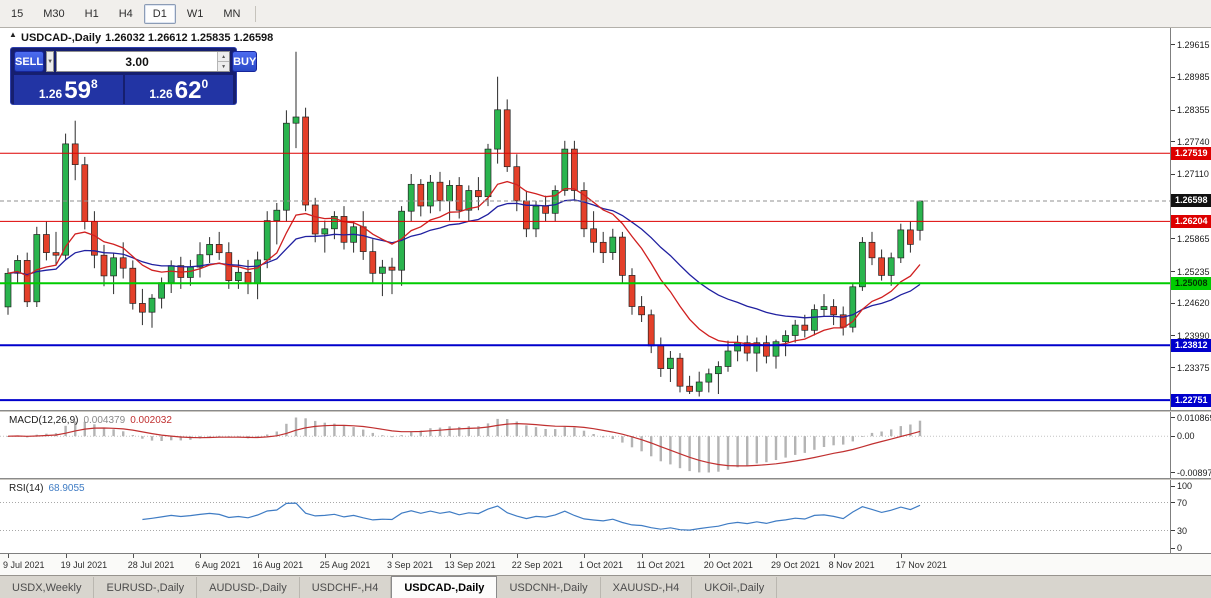 Image resolution: width=1211 pixels, height=598 pixels. Describe the element at coordinates (278, 565) in the screenshot. I see `date-label: 16 Aug 2021` at that location.